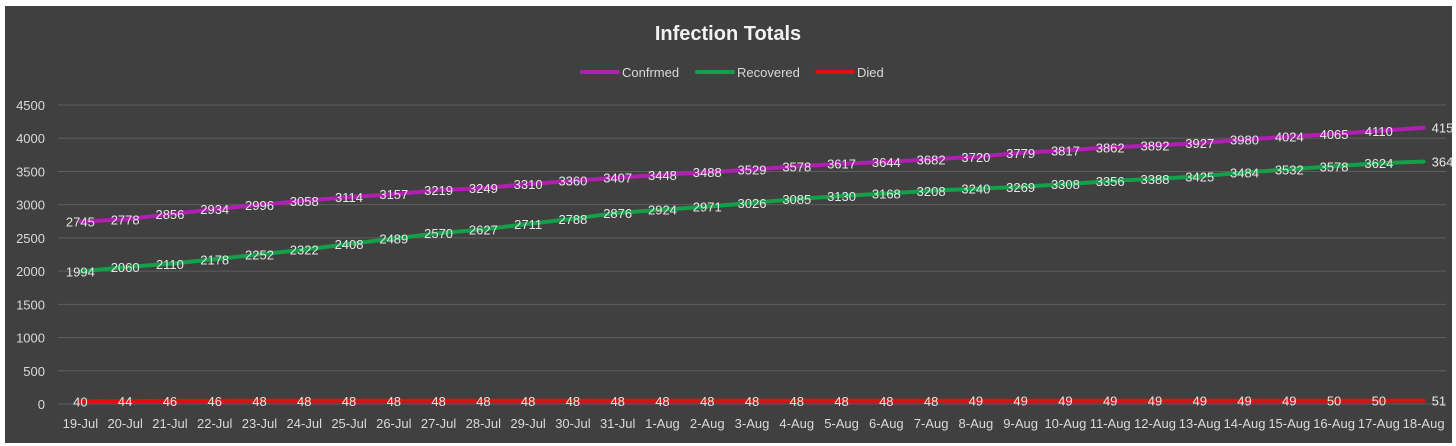 The image size is (1456, 446). Describe the element at coordinates (1155, 423) in the screenshot. I see `x-tick-label: 12-Aug` at that location.